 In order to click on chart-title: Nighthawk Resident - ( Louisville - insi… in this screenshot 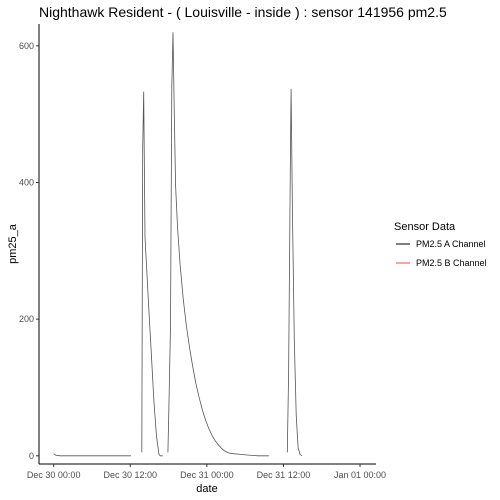, I will do `click(243, 12)`.